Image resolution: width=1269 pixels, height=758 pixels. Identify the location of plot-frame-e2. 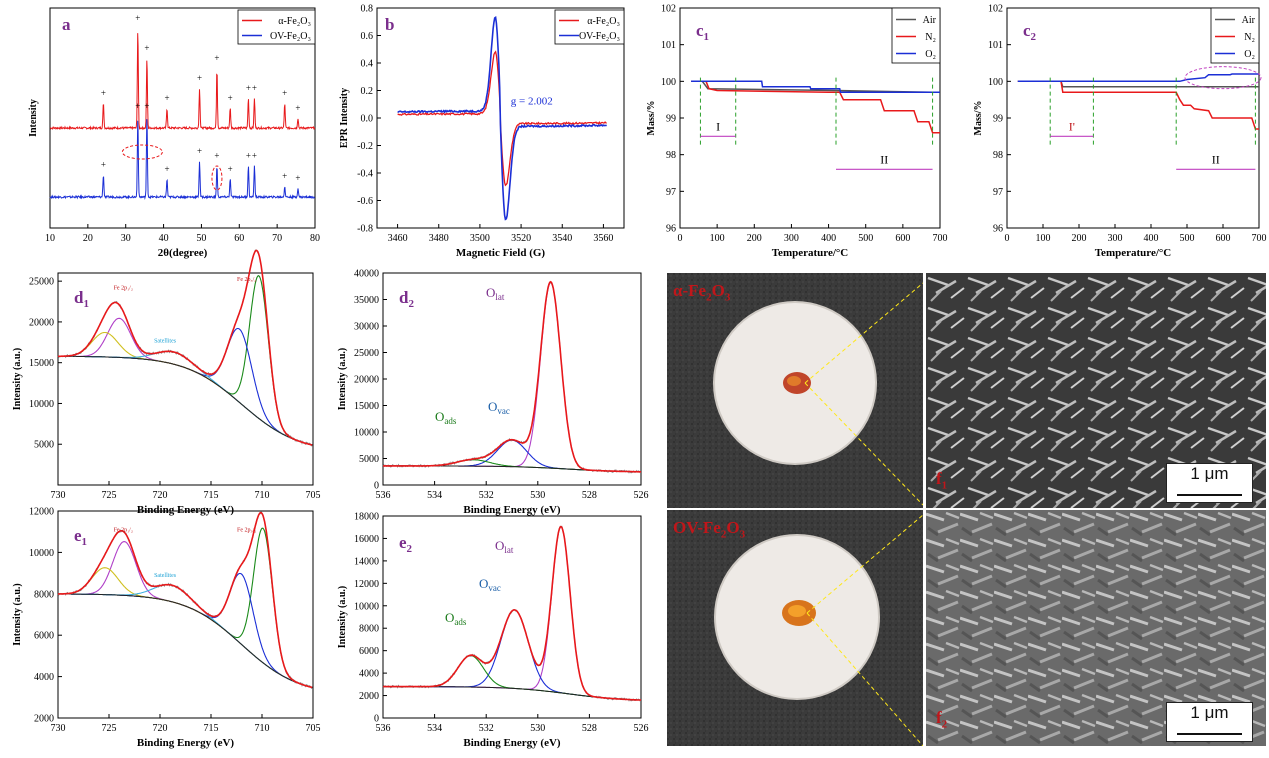
(512, 617).